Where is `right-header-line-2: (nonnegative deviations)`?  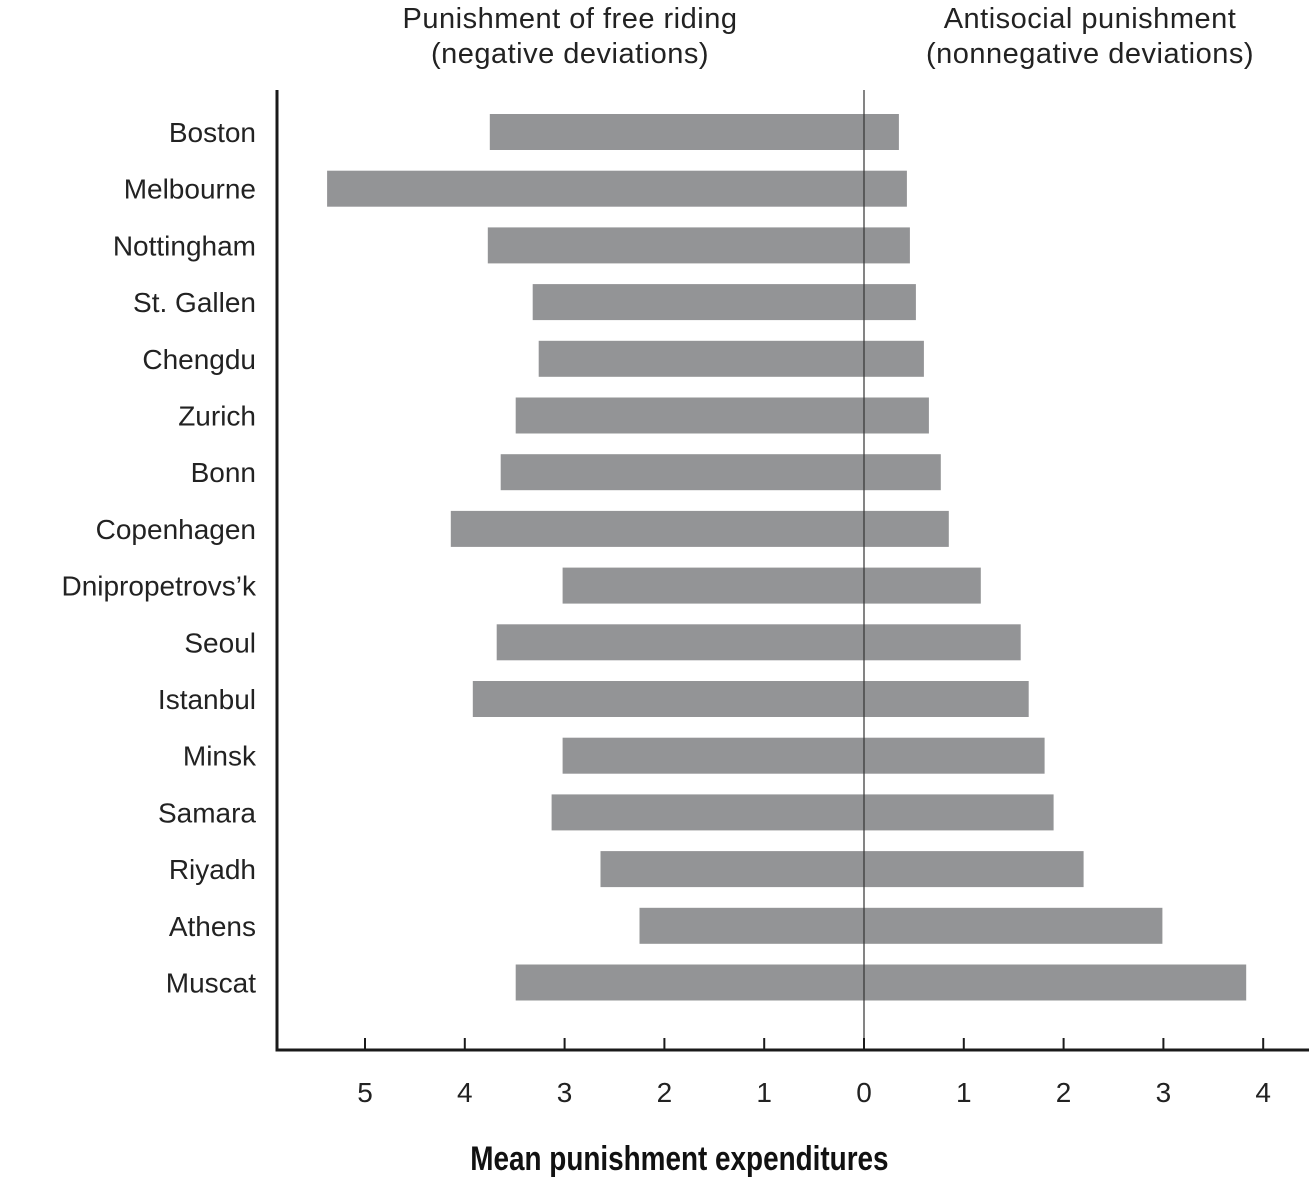 right-header-line-2: (nonnegative deviations) is located at coordinates (1090, 54).